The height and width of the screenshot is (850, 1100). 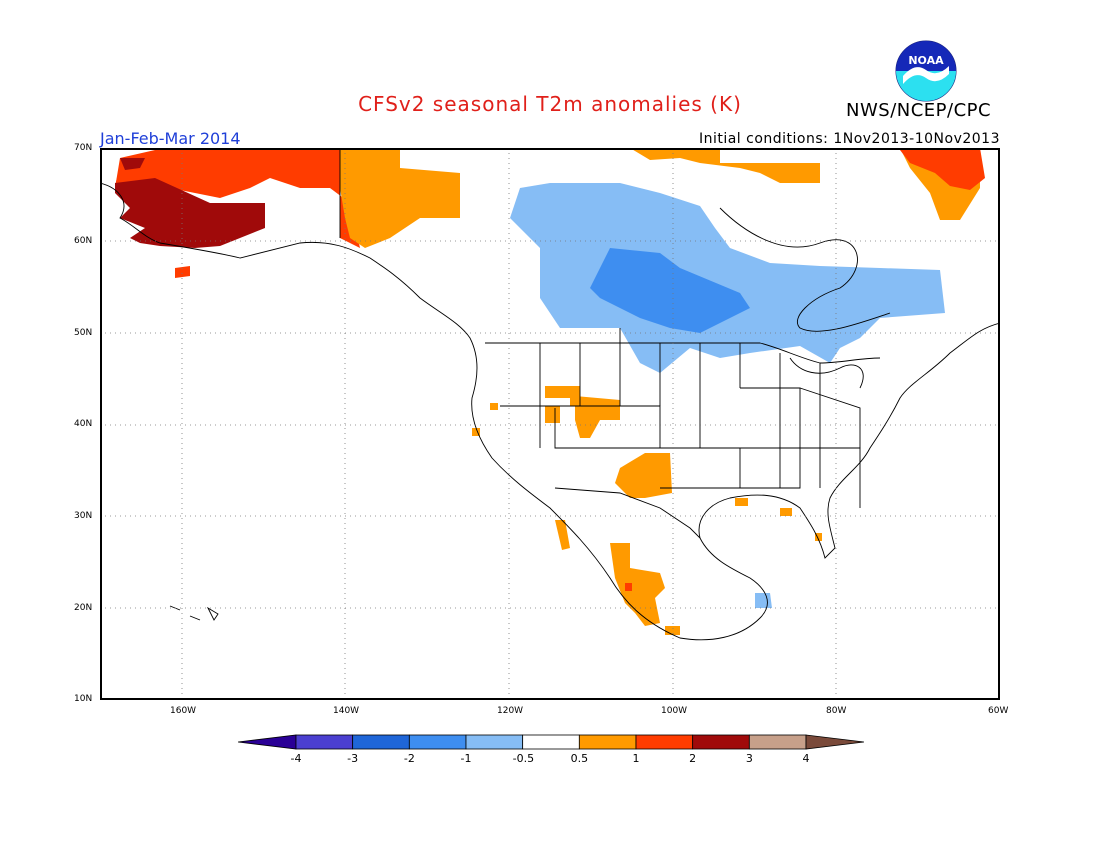 What do you see at coordinates (346, 711) in the screenshot?
I see `lon-label: 140W` at bounding box center [346, 711].